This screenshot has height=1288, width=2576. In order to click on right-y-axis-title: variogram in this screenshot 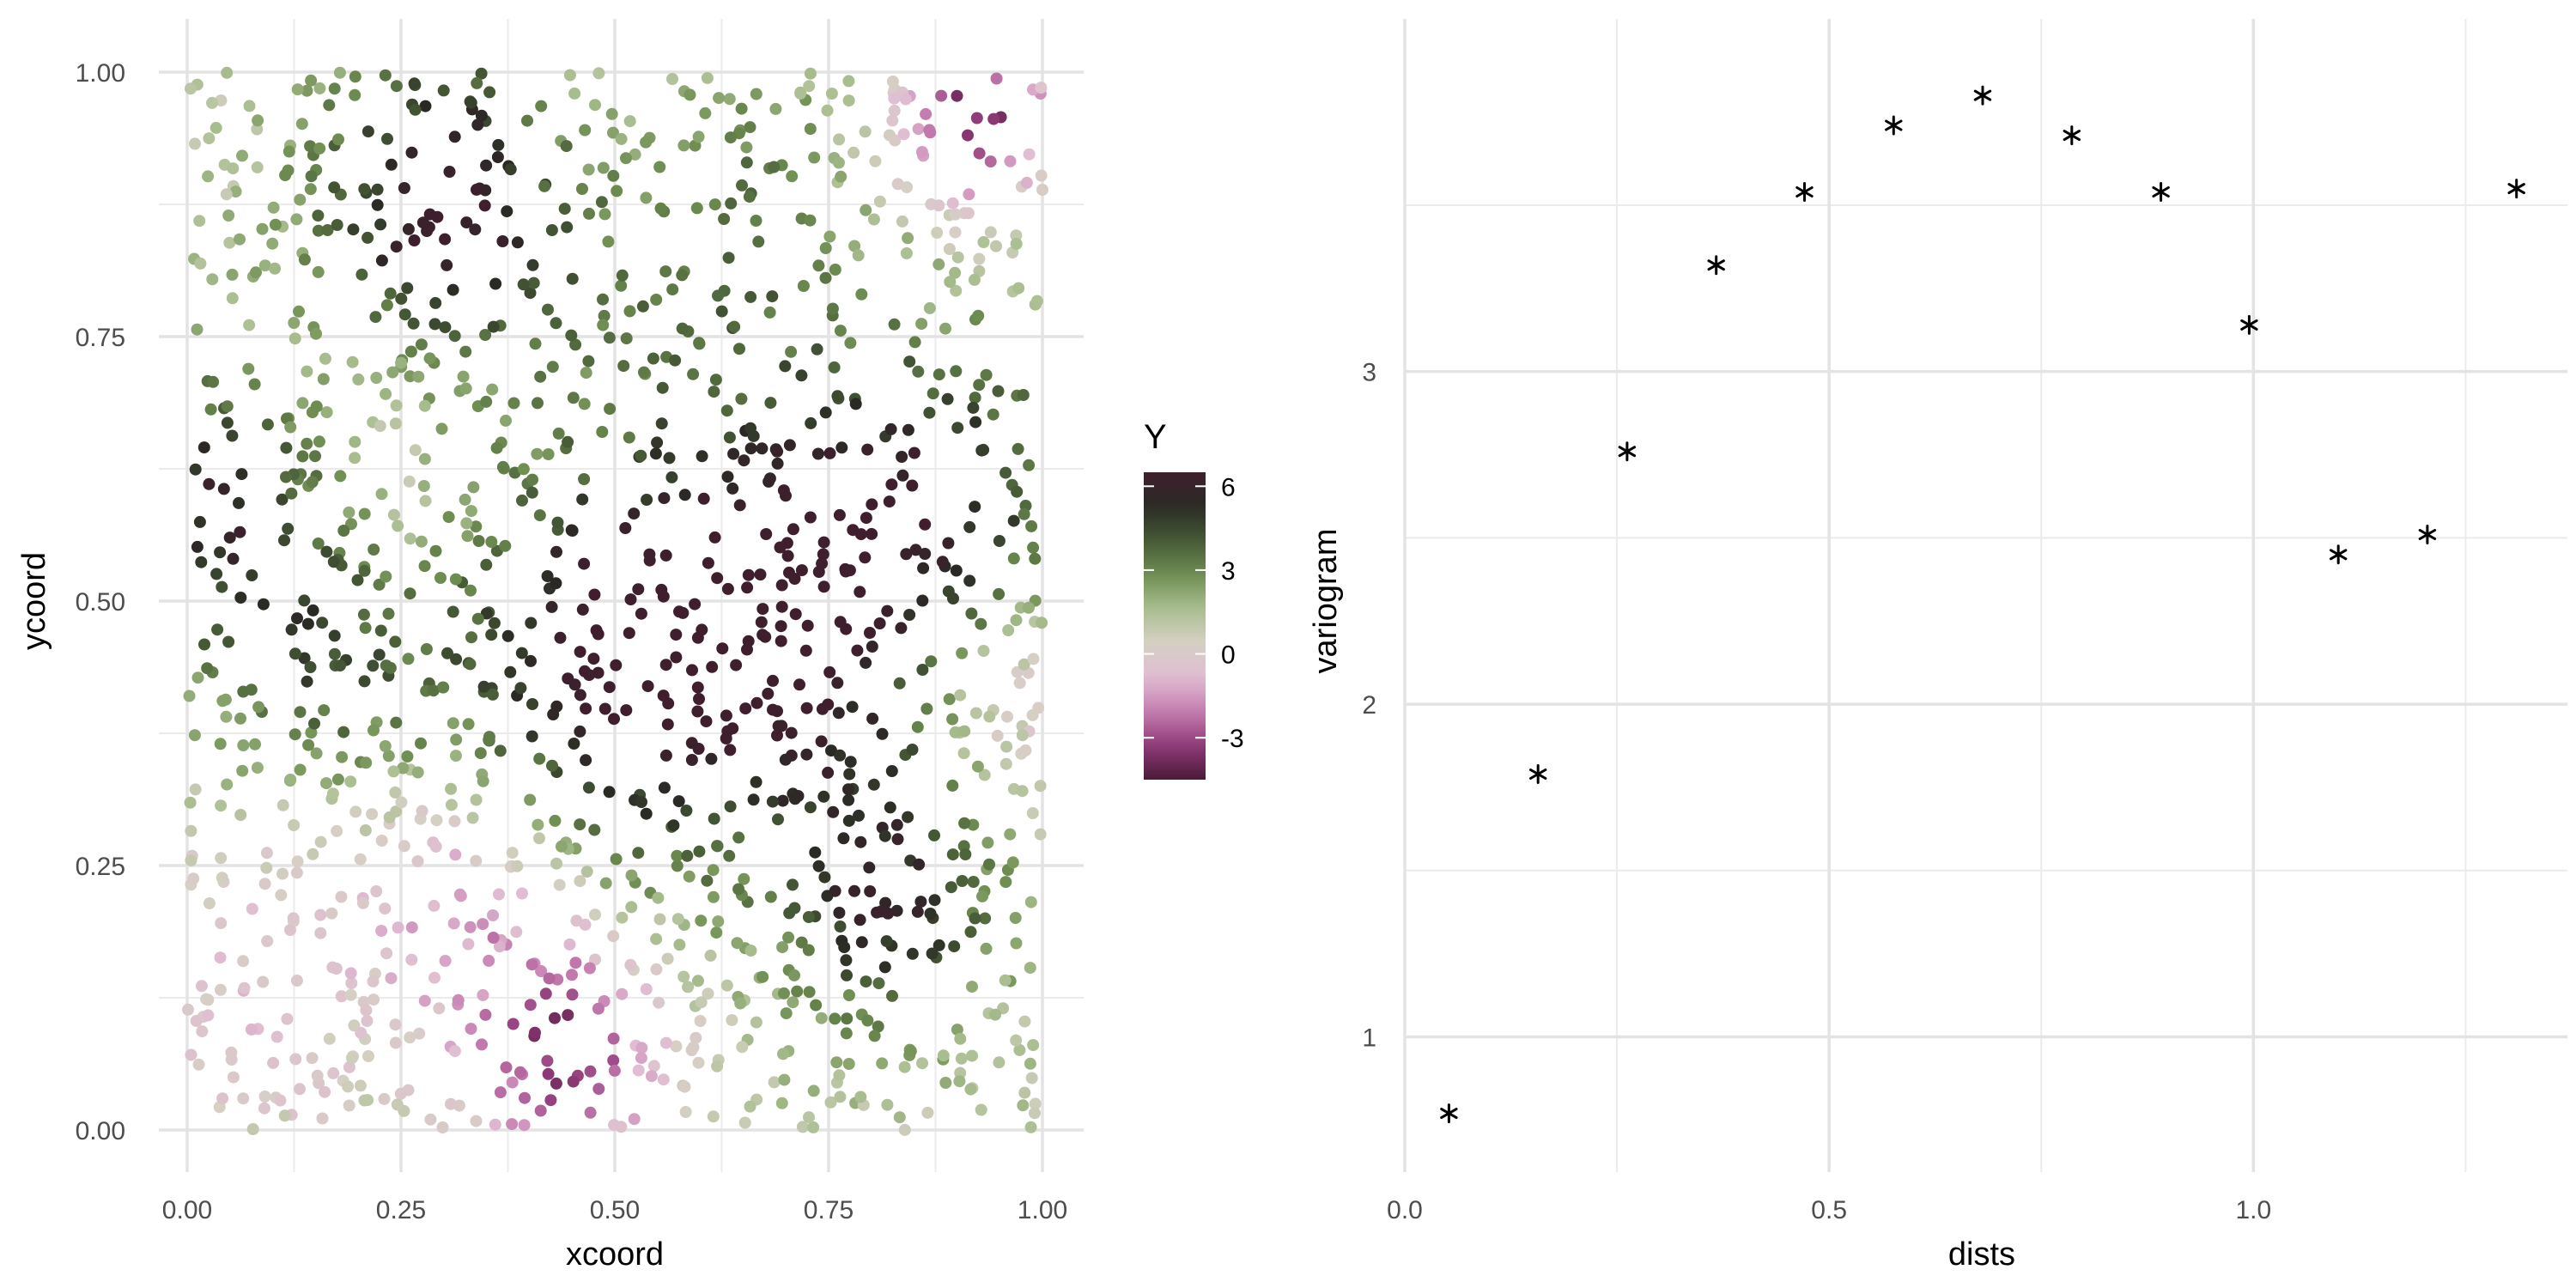, I will do `click(1326, 601)`.